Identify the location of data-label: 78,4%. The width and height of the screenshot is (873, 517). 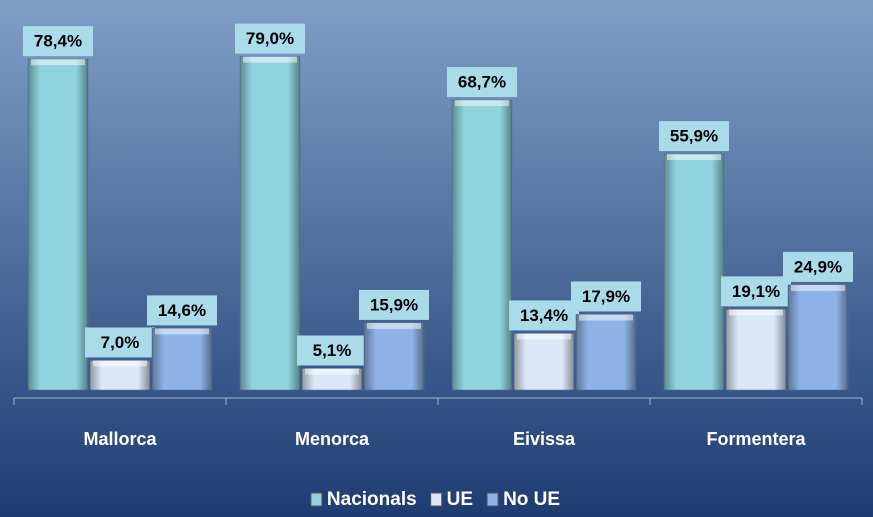
(58, 41).